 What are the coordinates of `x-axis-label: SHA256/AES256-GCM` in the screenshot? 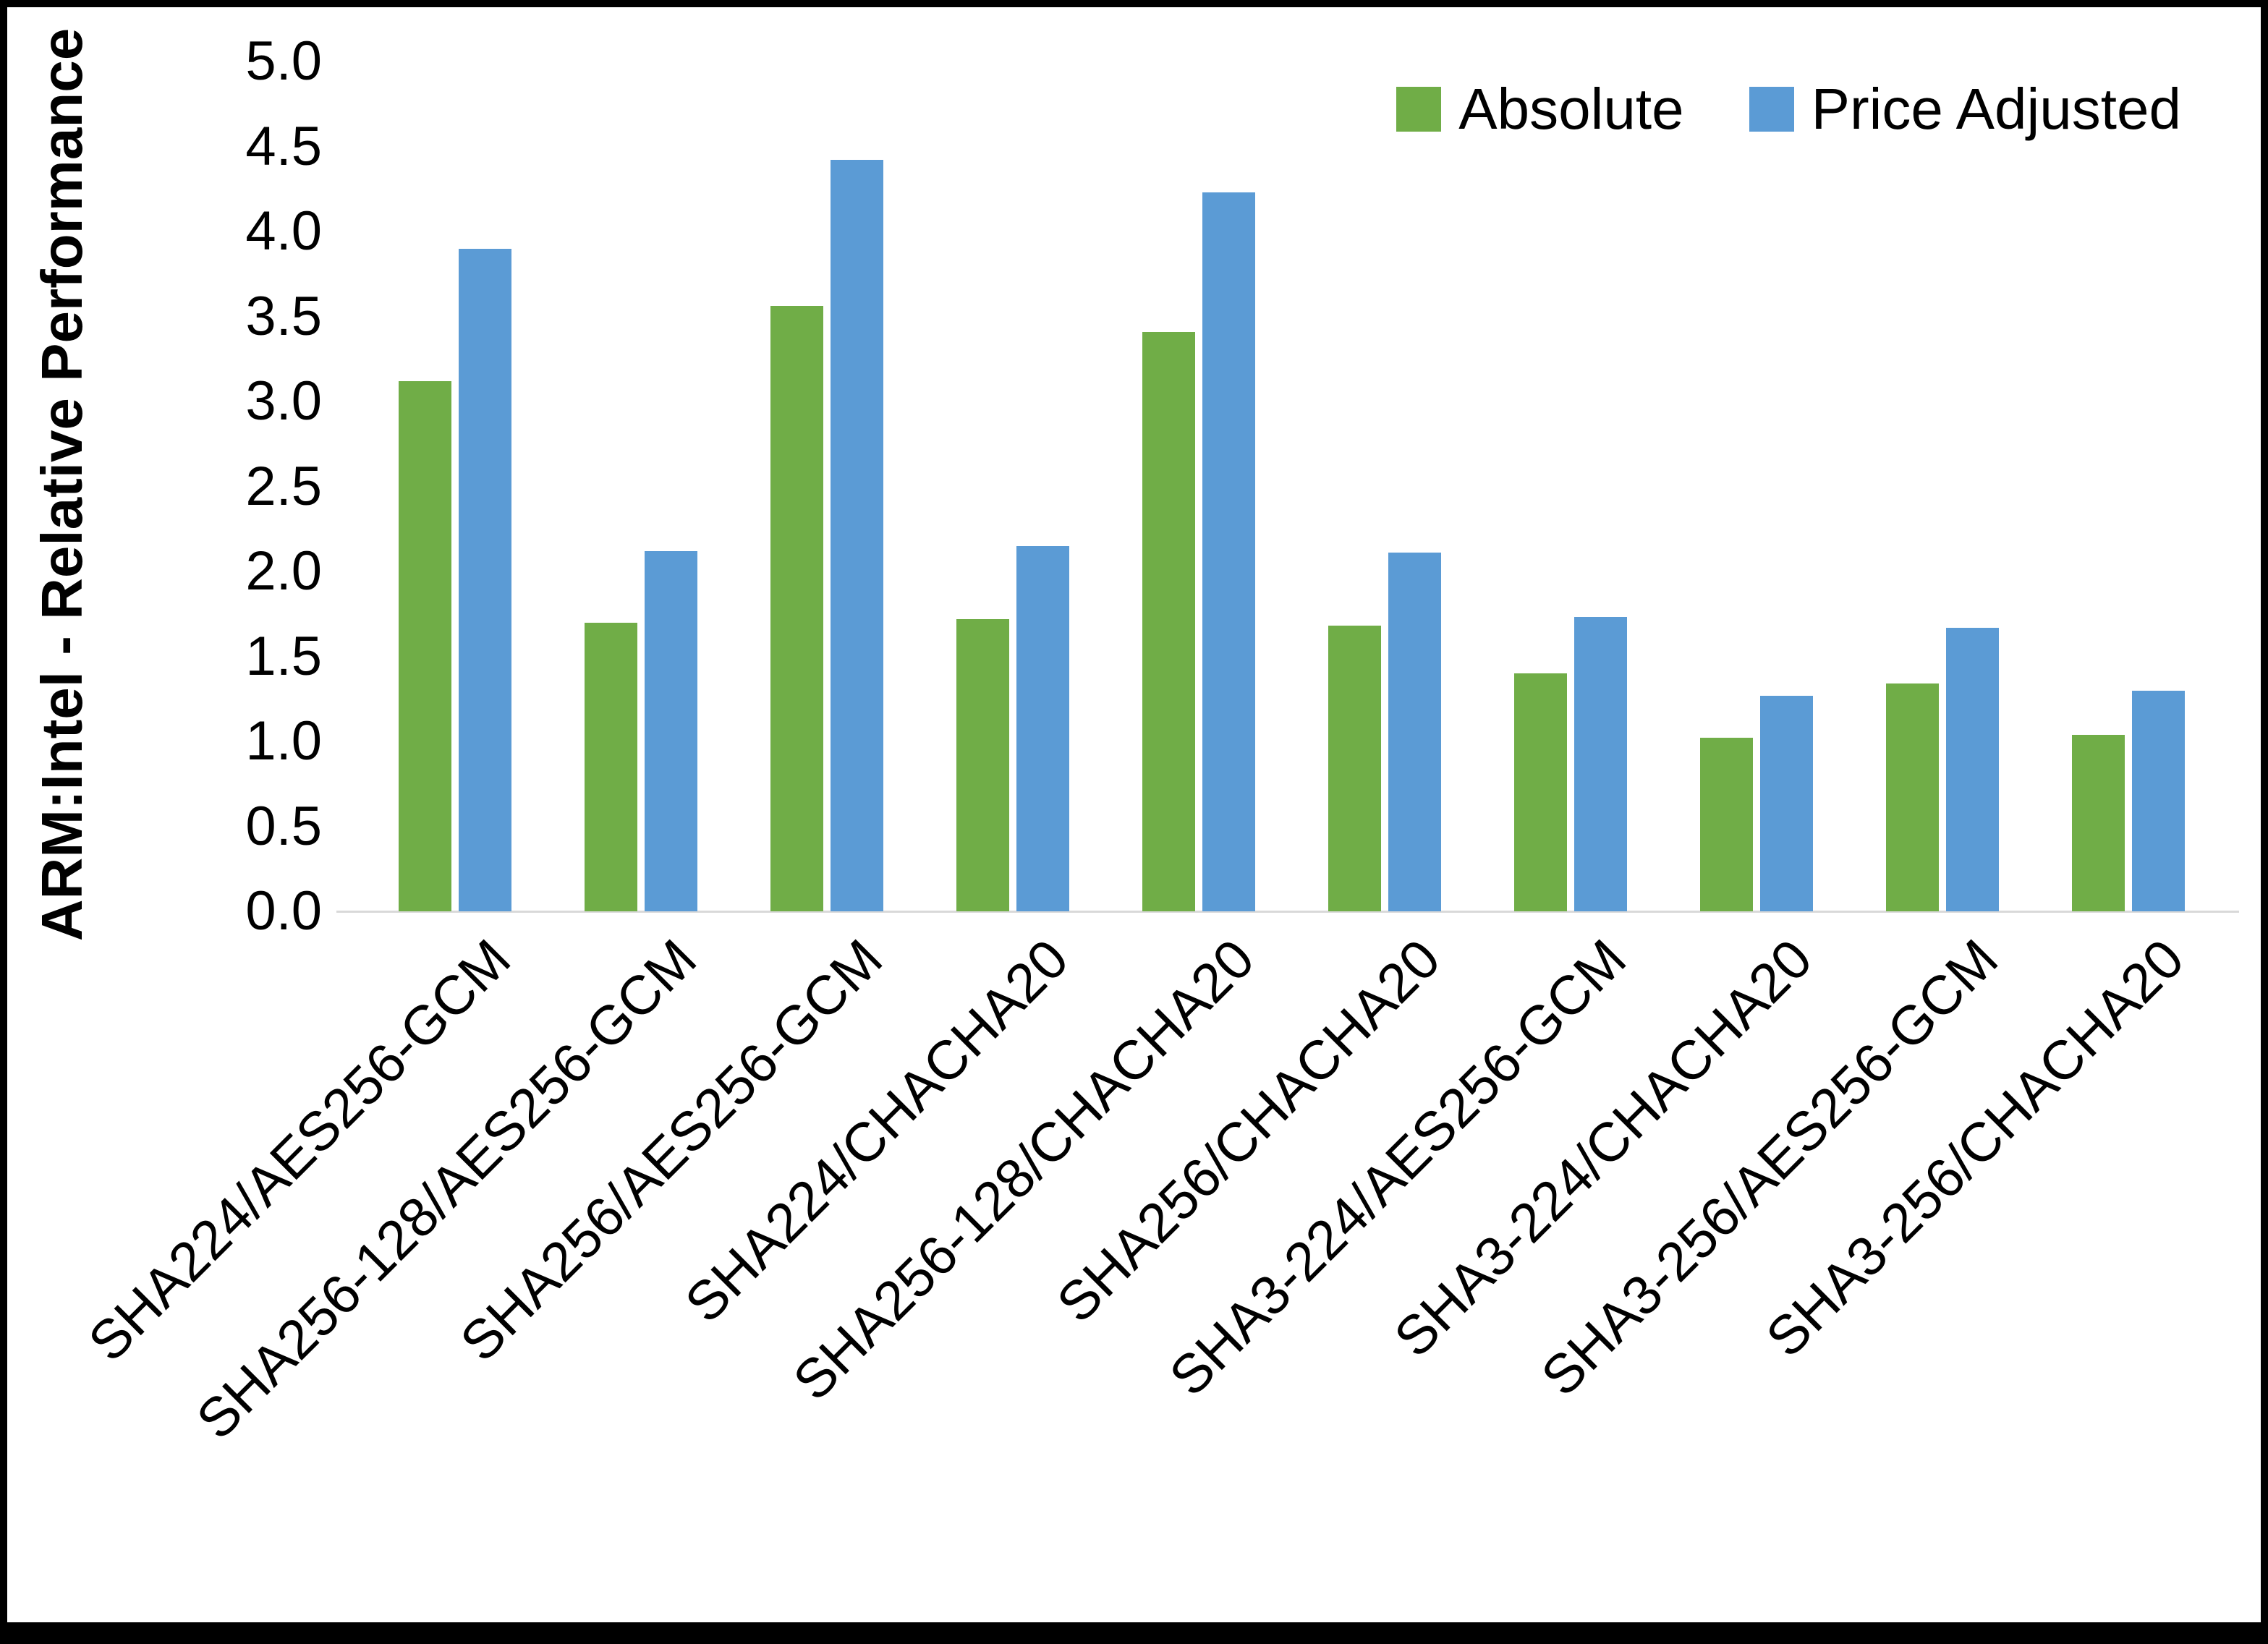 It's located at (671, 1150).